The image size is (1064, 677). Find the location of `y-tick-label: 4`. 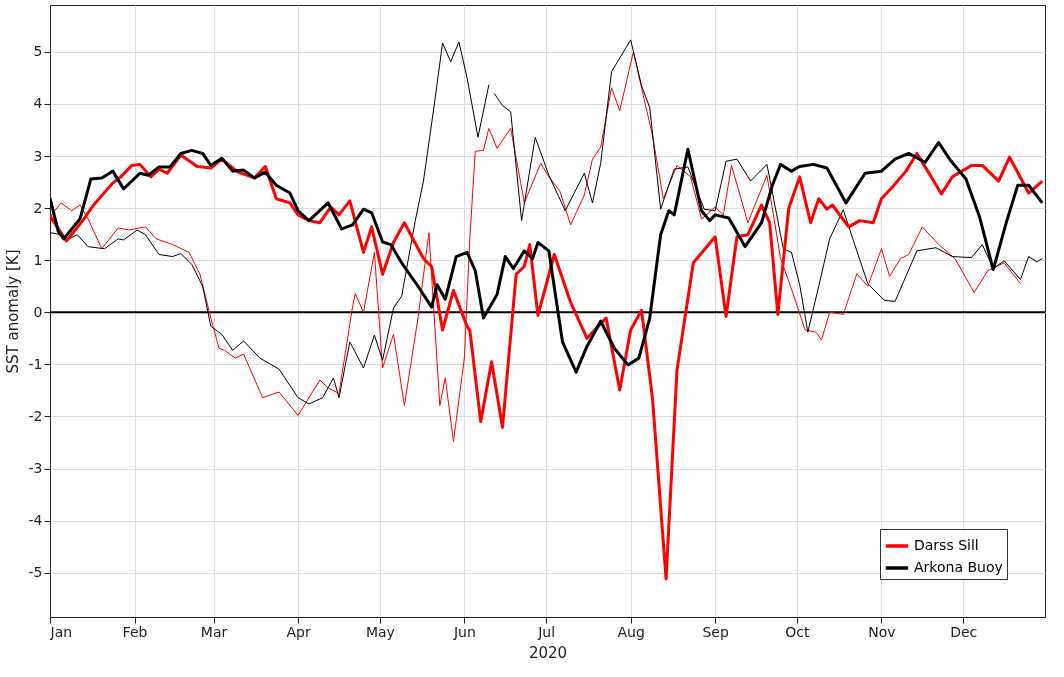

y-tick-label: 4 is located at coordinates (38, 103).